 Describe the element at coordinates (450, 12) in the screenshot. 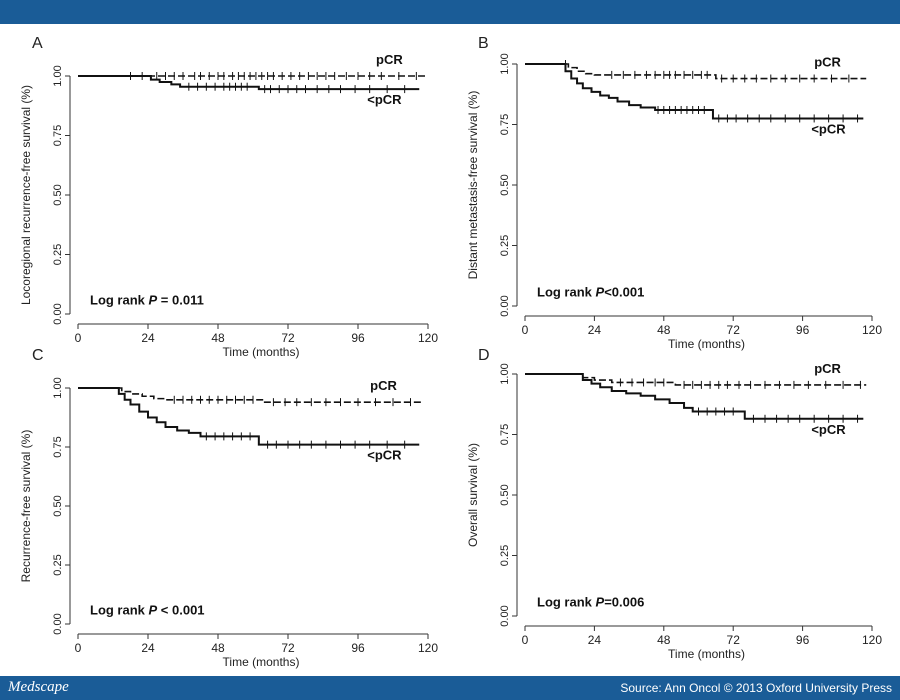

I see `top-banner` at that location.